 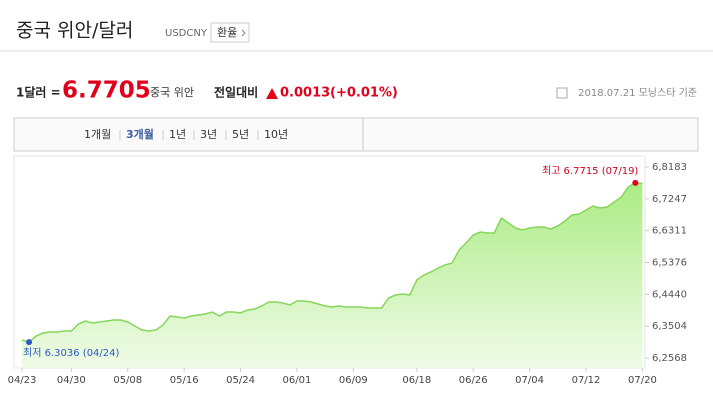 What do you see at coordinates (74, 31) in the screenshot?
I see `title: 중국 위안/달러` at bounding box center [74, 31].